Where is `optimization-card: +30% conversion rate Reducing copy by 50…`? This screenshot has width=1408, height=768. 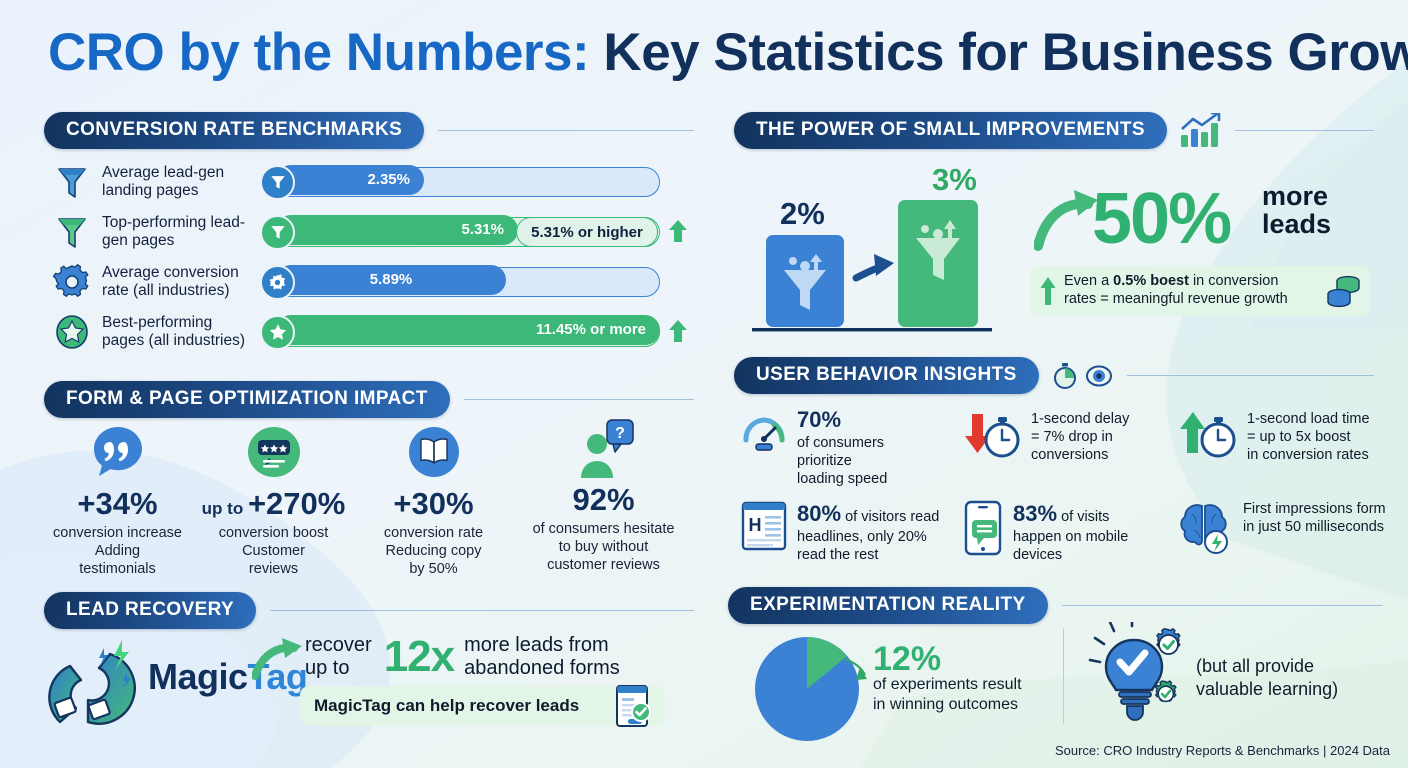 optimization-card: +30% conversion rate Reducing copy by 50… is located at coordinates (433, 500).